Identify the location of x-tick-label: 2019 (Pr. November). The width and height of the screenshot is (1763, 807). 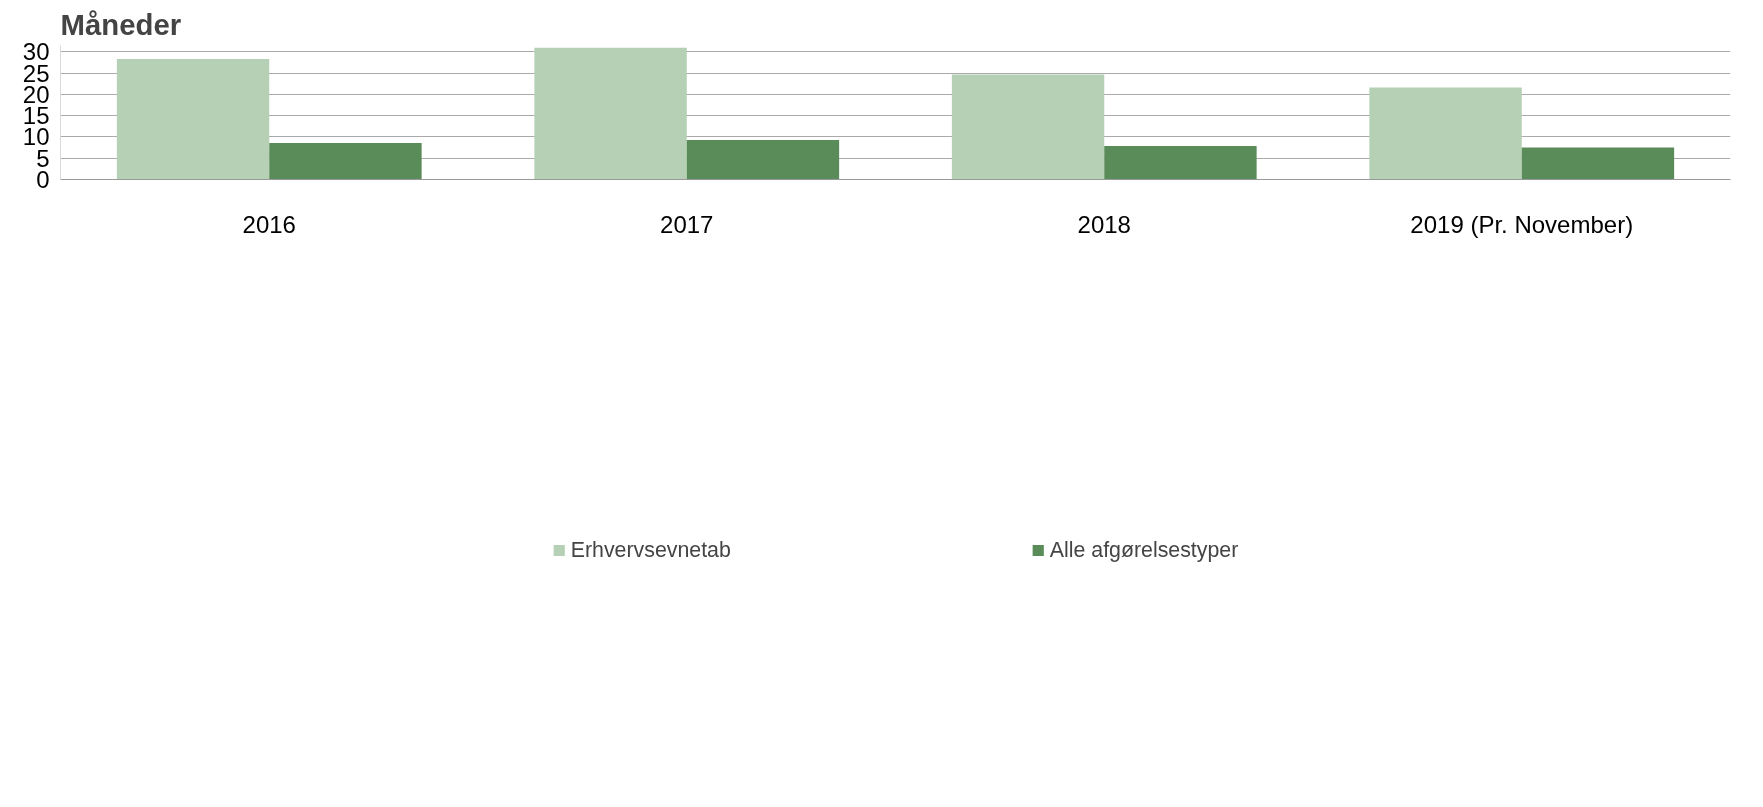
(1522, 224).